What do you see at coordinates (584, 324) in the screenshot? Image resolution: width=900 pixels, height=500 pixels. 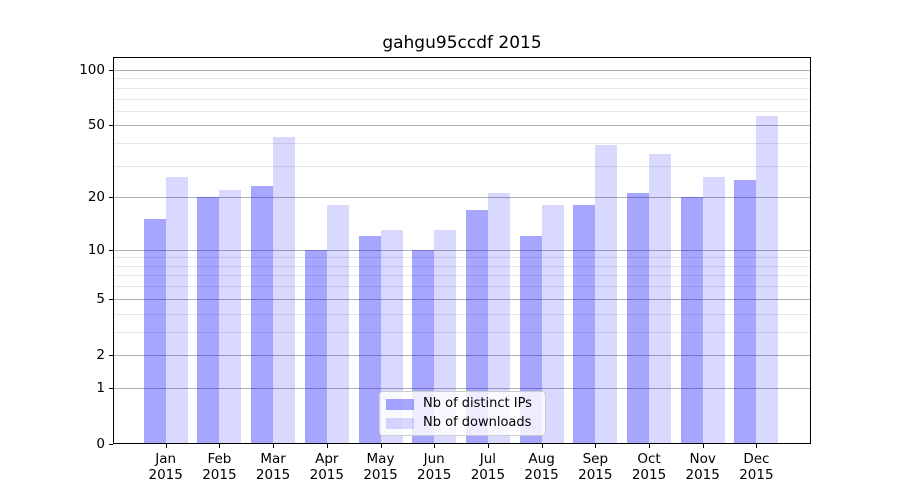 I see `bar-distinct-ips-sep` at bounding box center [584, 324].